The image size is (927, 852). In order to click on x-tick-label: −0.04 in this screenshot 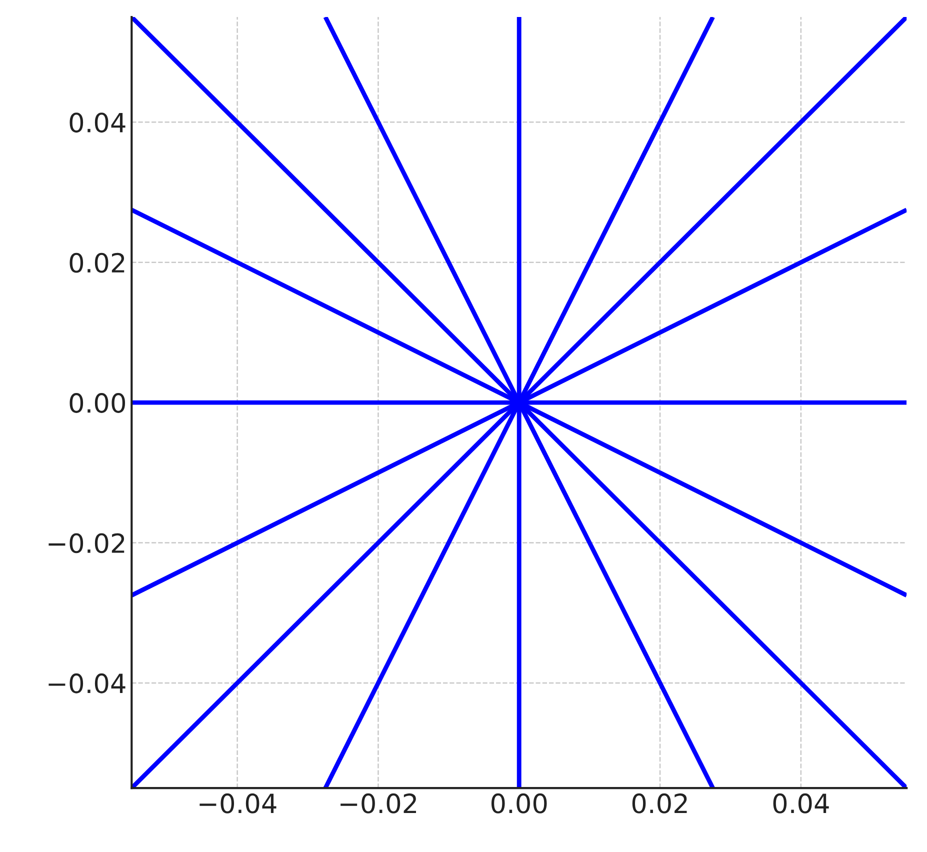, I will do `click(238, 803)`.